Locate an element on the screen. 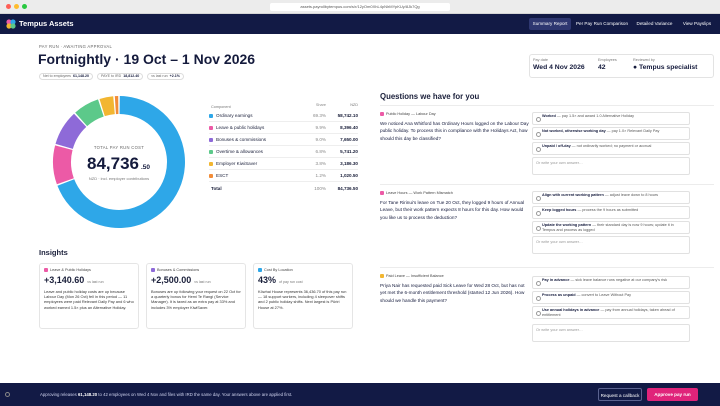 Image resolution: width=720 pixels, height=406 pixels. reviewed-value: ● Tempus specialist is located at coordinates (665, 67).